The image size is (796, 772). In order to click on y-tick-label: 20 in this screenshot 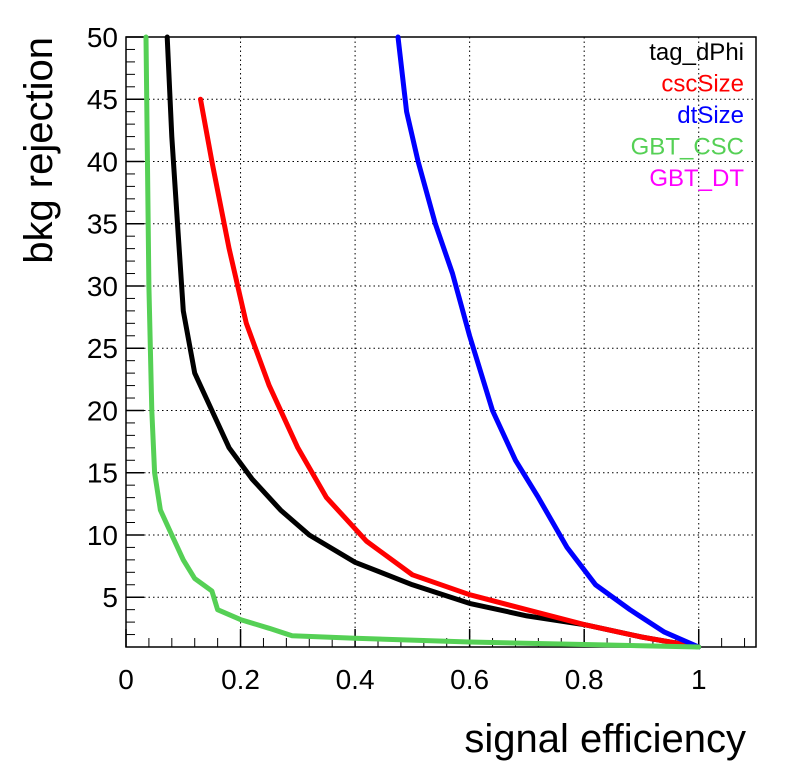, I will do `click(102, 410)`.